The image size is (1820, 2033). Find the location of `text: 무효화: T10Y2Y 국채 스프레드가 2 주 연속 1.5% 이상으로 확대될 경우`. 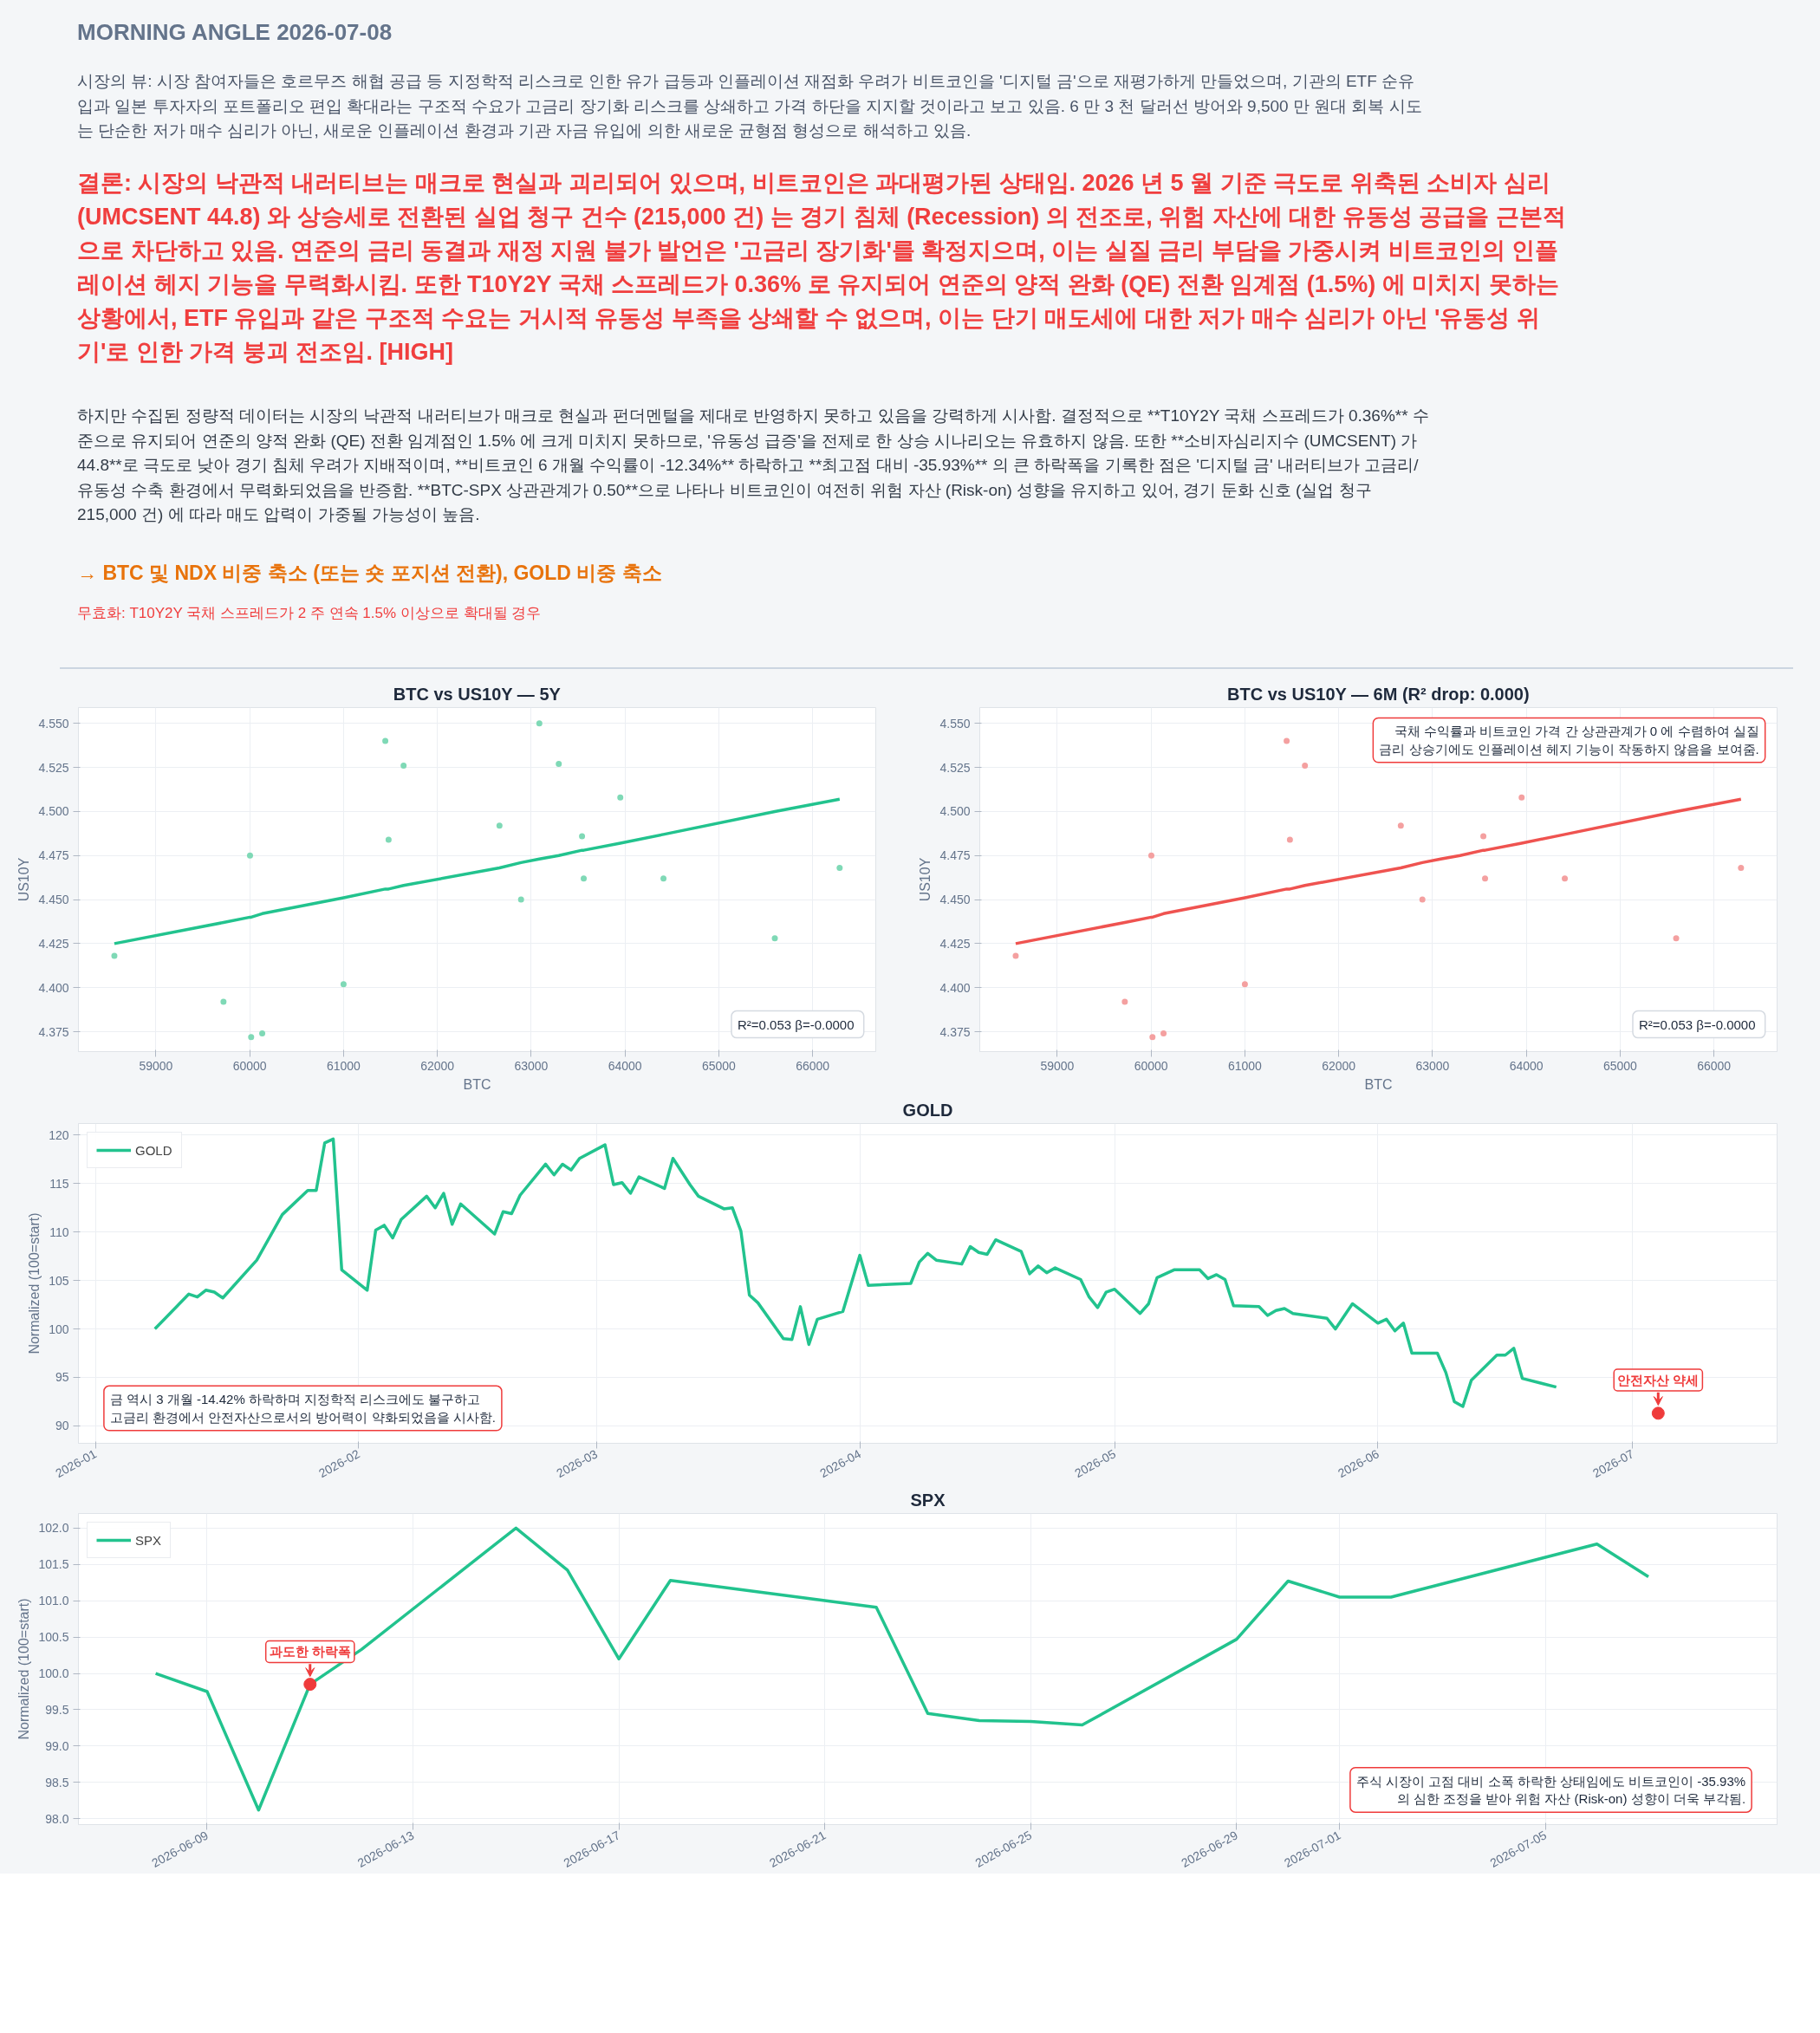

text: 무효화: T10Y2Y 국채 스프레드가 2 주 연속 1.5% 이상으로 확대될 경우 is located at coordinates (310, 613).